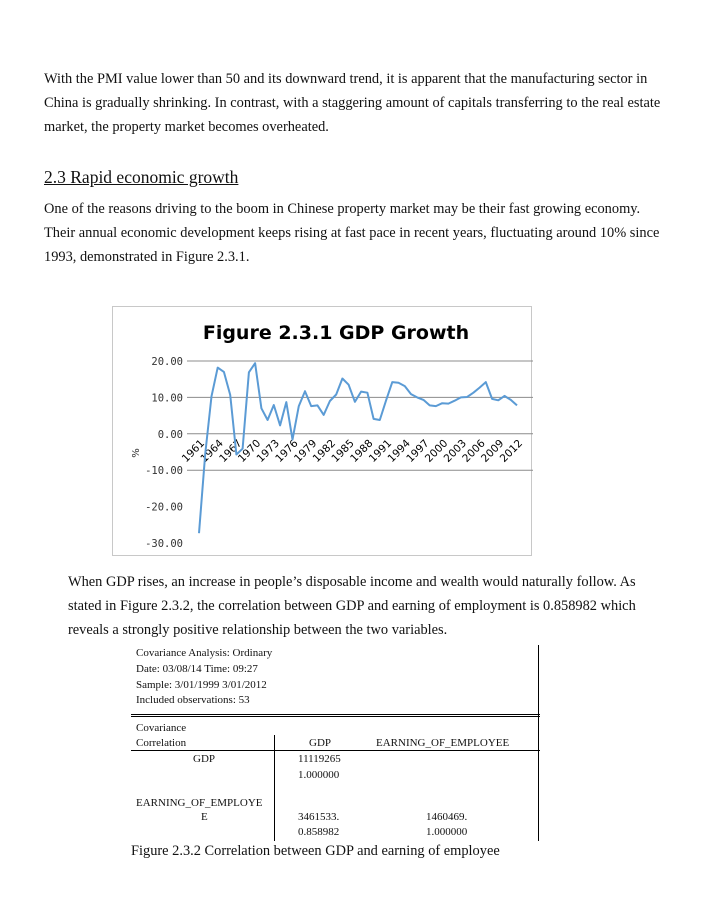  What do you see at coordinates (538, 743) in the screenshot?
I see `table-right-border` at bounding box center [538, 743].